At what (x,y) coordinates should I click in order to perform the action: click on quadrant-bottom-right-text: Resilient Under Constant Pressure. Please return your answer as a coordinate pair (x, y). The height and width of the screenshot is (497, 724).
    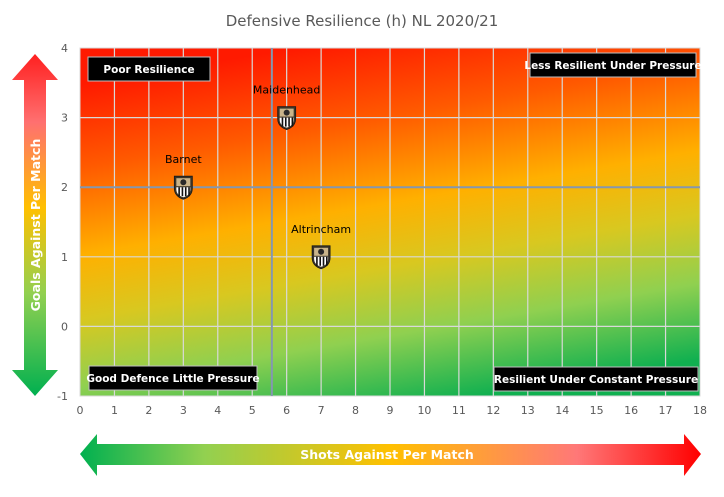
    Looking at the image, I should click on (596, 380).